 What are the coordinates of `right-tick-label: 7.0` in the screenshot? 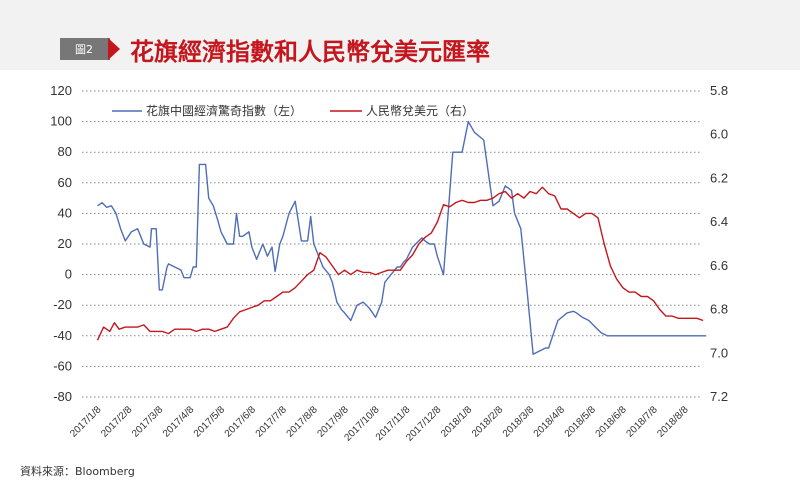 It's located at (719, 352).